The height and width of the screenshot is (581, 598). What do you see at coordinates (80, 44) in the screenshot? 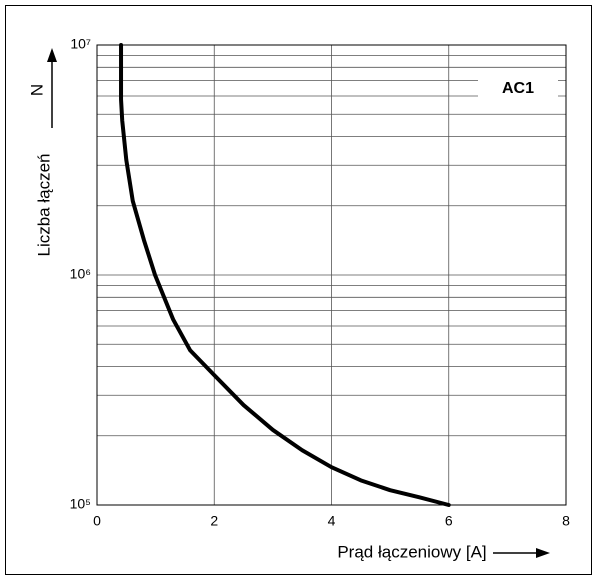
I see `y-tick-label: 10⁷` at bounding box center [80, 44].